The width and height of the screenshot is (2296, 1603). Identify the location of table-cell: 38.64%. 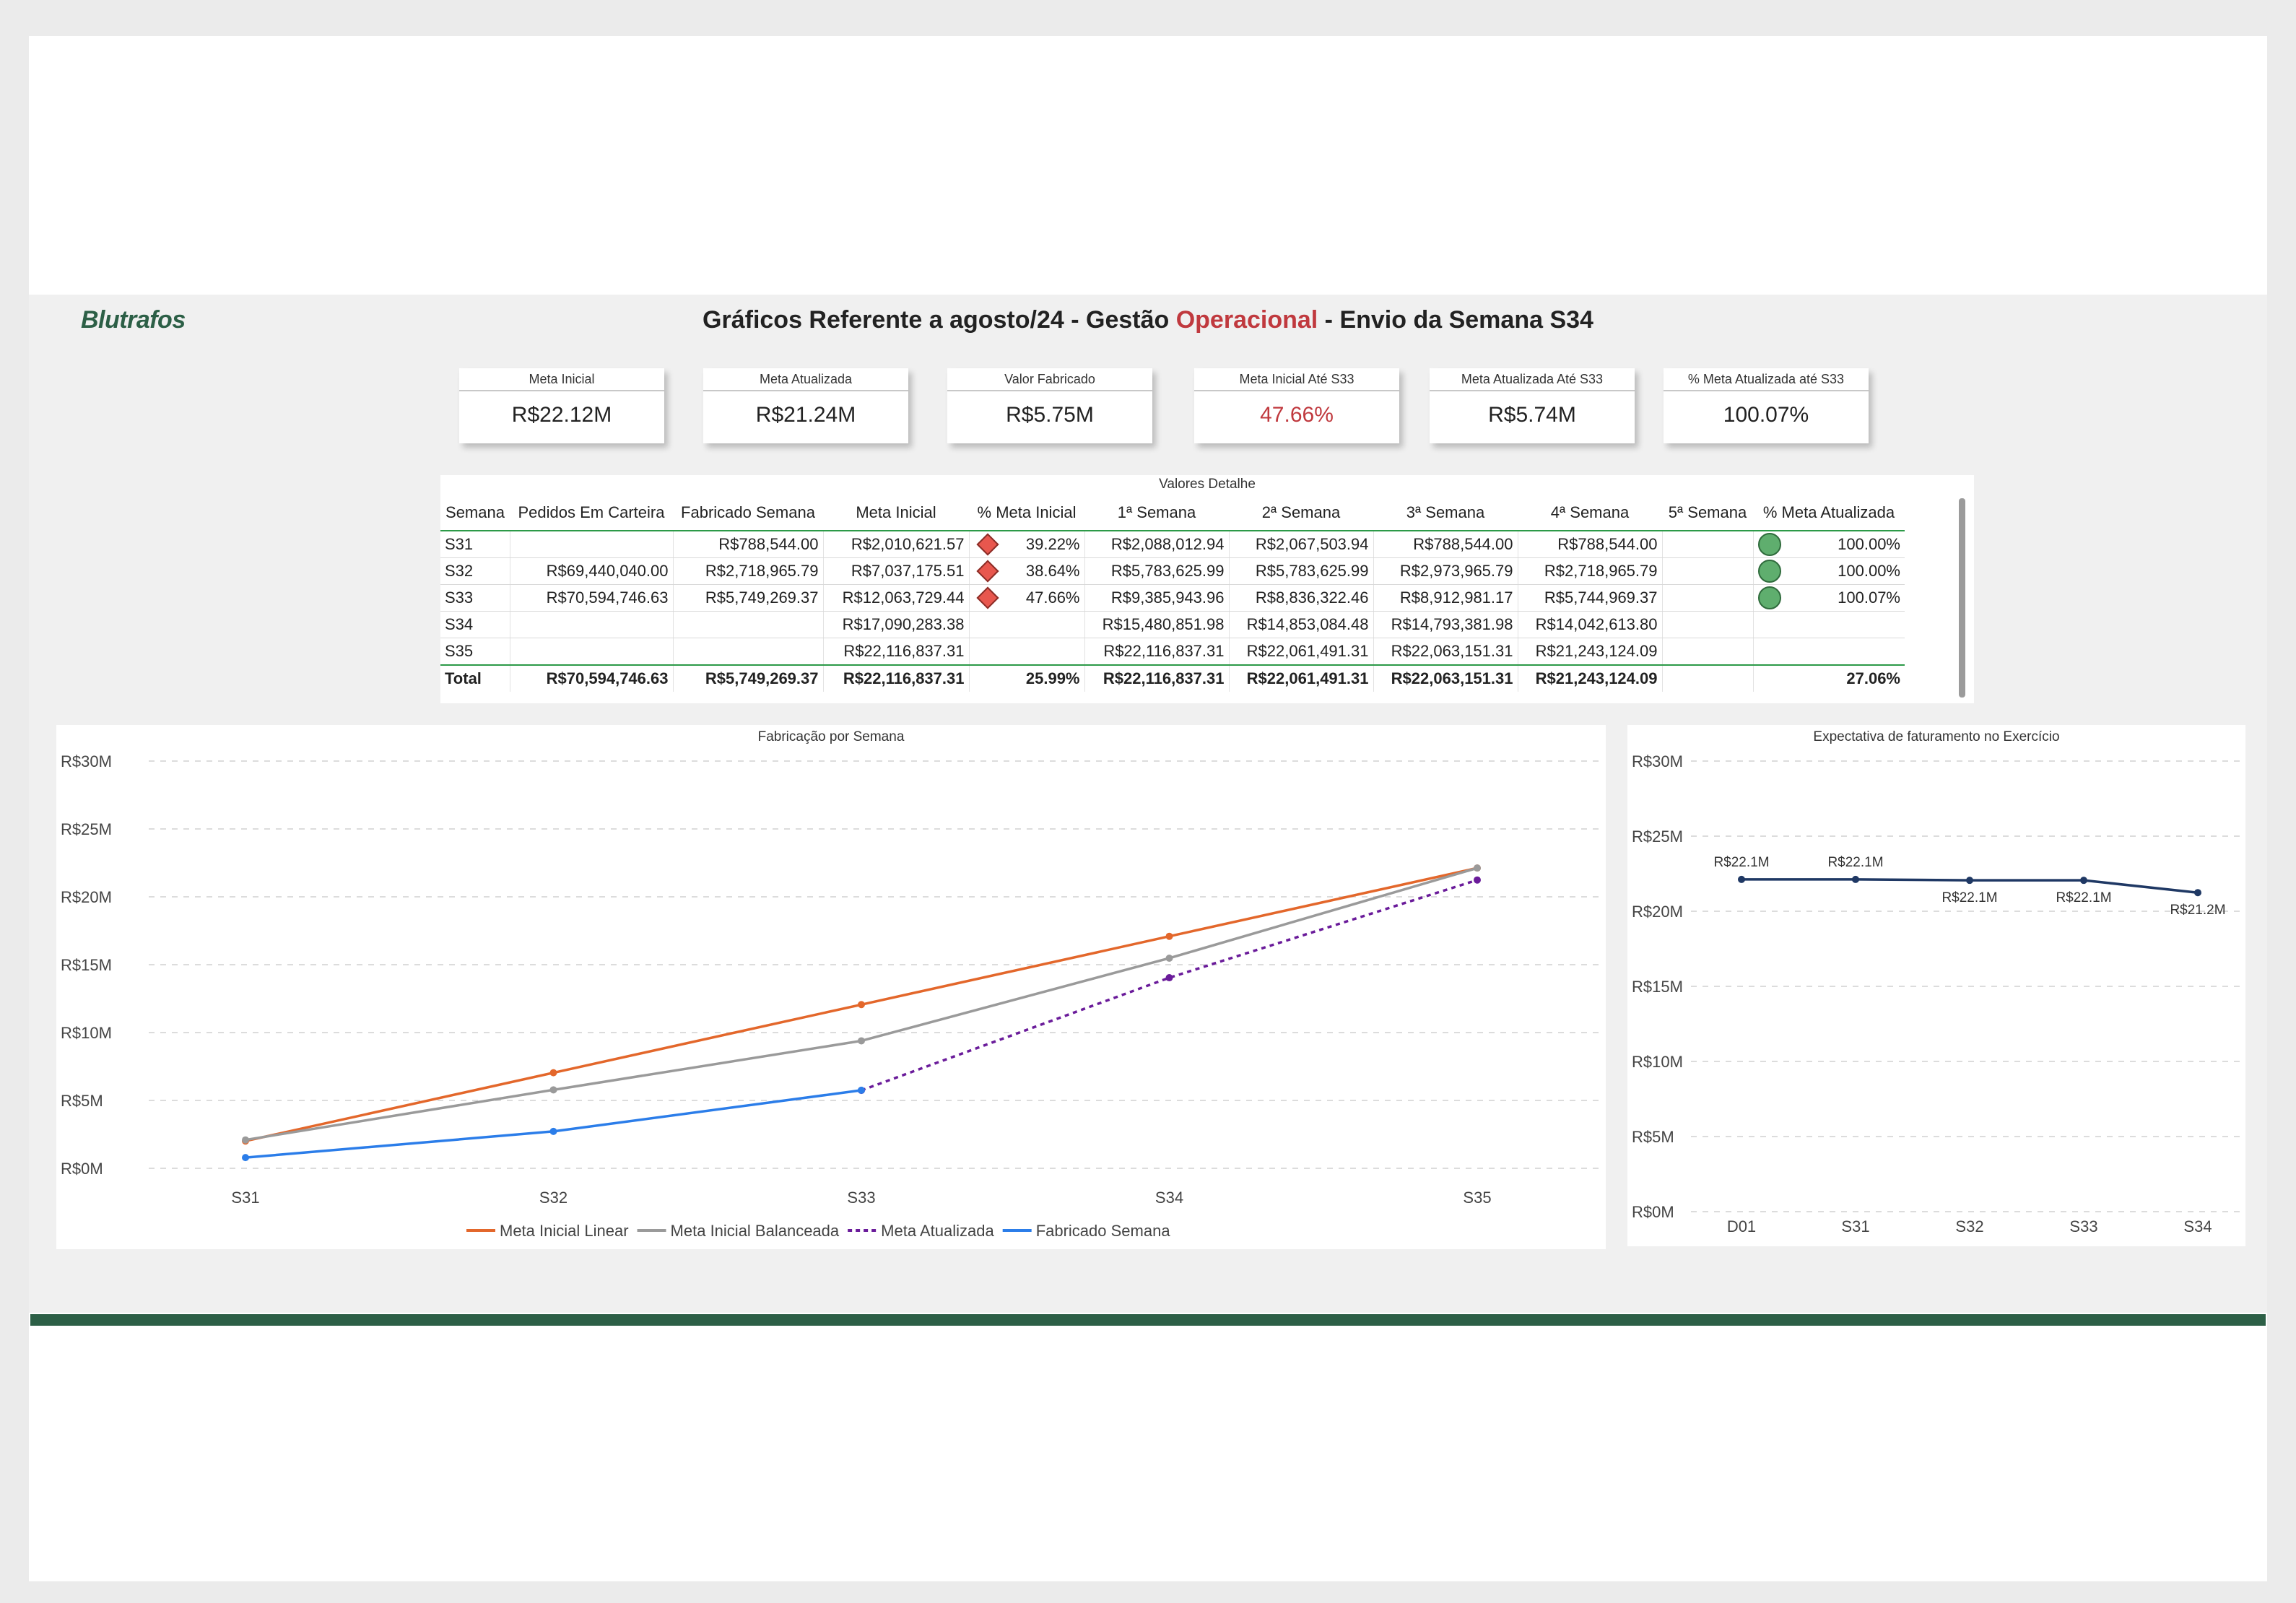
(1026, 571).